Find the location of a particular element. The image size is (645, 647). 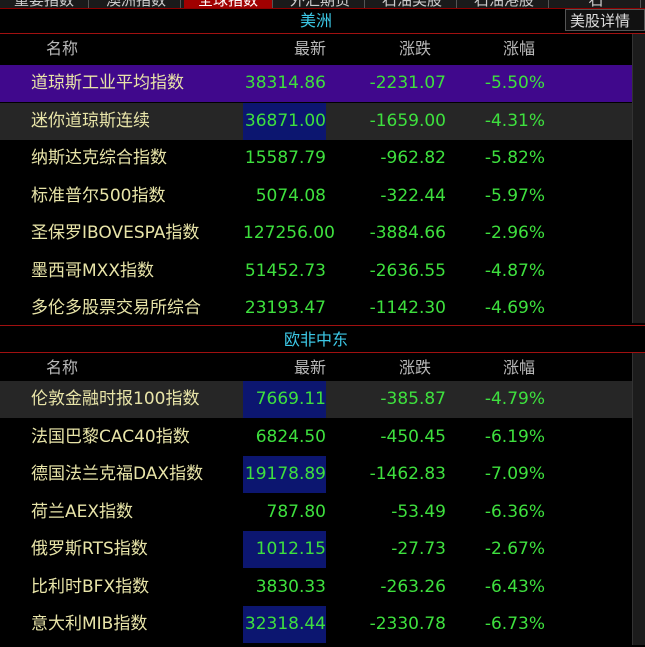

change: -53.49 is located at coordinates (418, 511).